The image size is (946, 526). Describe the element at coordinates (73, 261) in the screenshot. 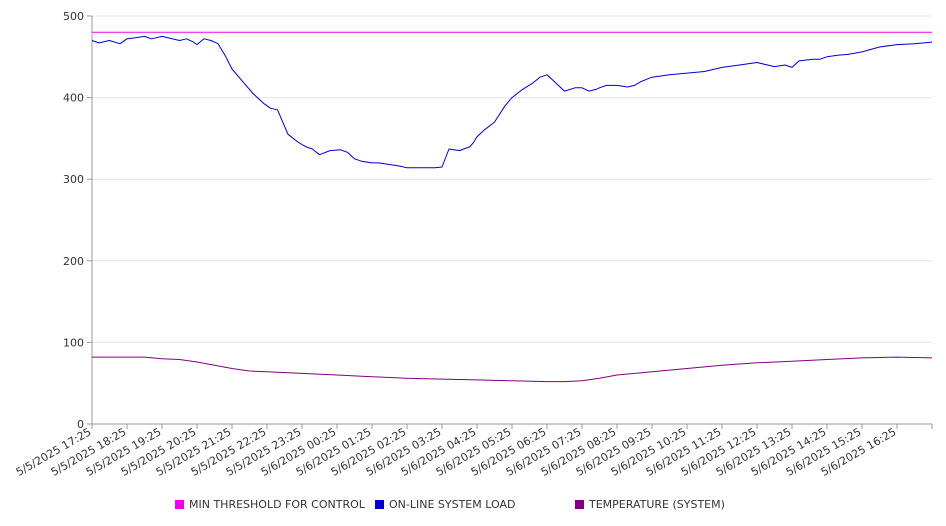

I see `y-tick-label: 200` at that location.